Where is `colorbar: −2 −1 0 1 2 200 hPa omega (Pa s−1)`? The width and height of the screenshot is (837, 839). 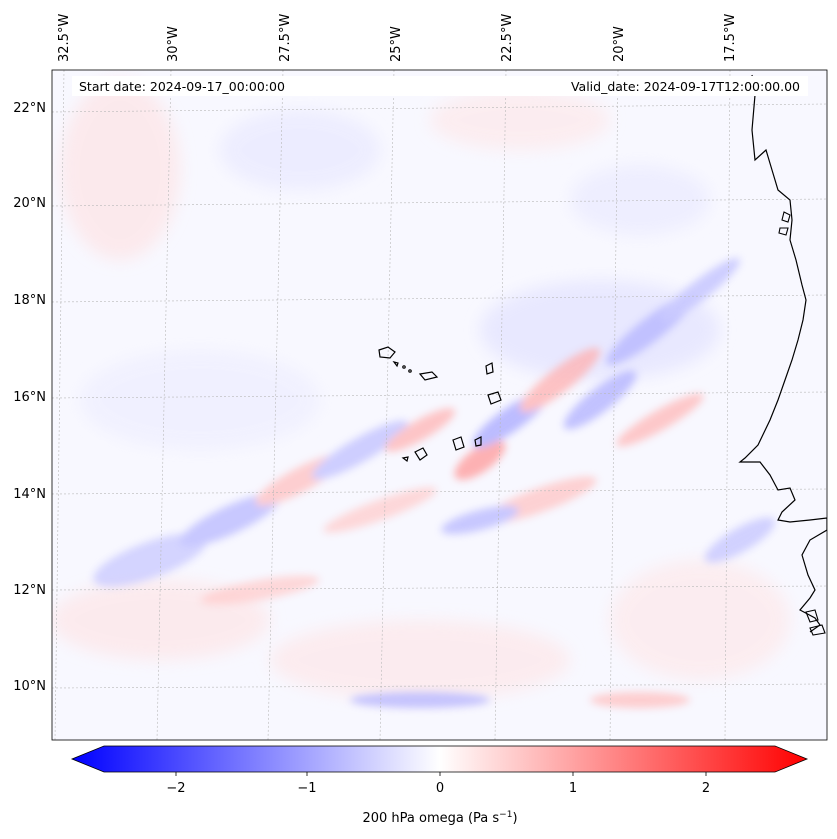
colorbar: −2 −1 0 1 2 200 hPa omega (Pa s−1) is located at coordinates (439, 785).